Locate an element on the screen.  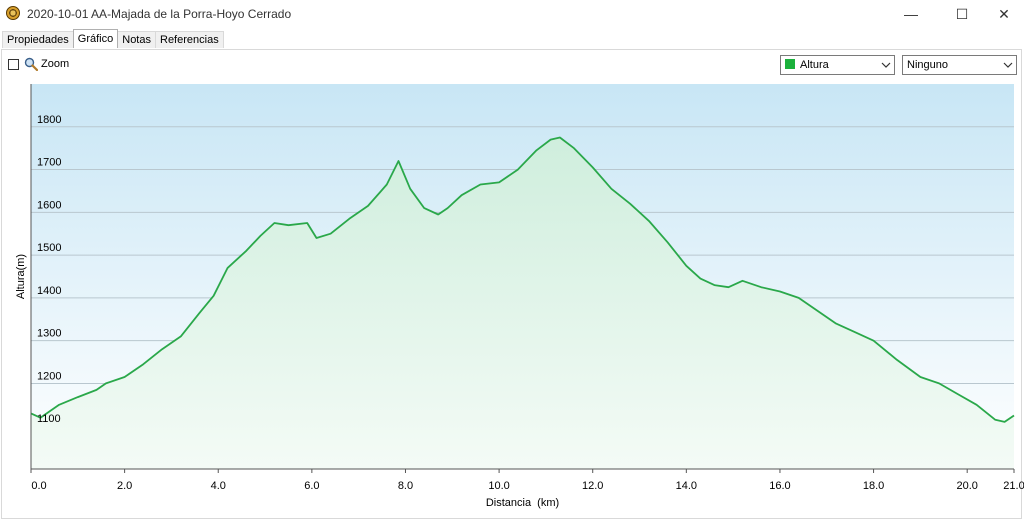
x-tick-label: 0.0 is located at coordinates (38, 486).